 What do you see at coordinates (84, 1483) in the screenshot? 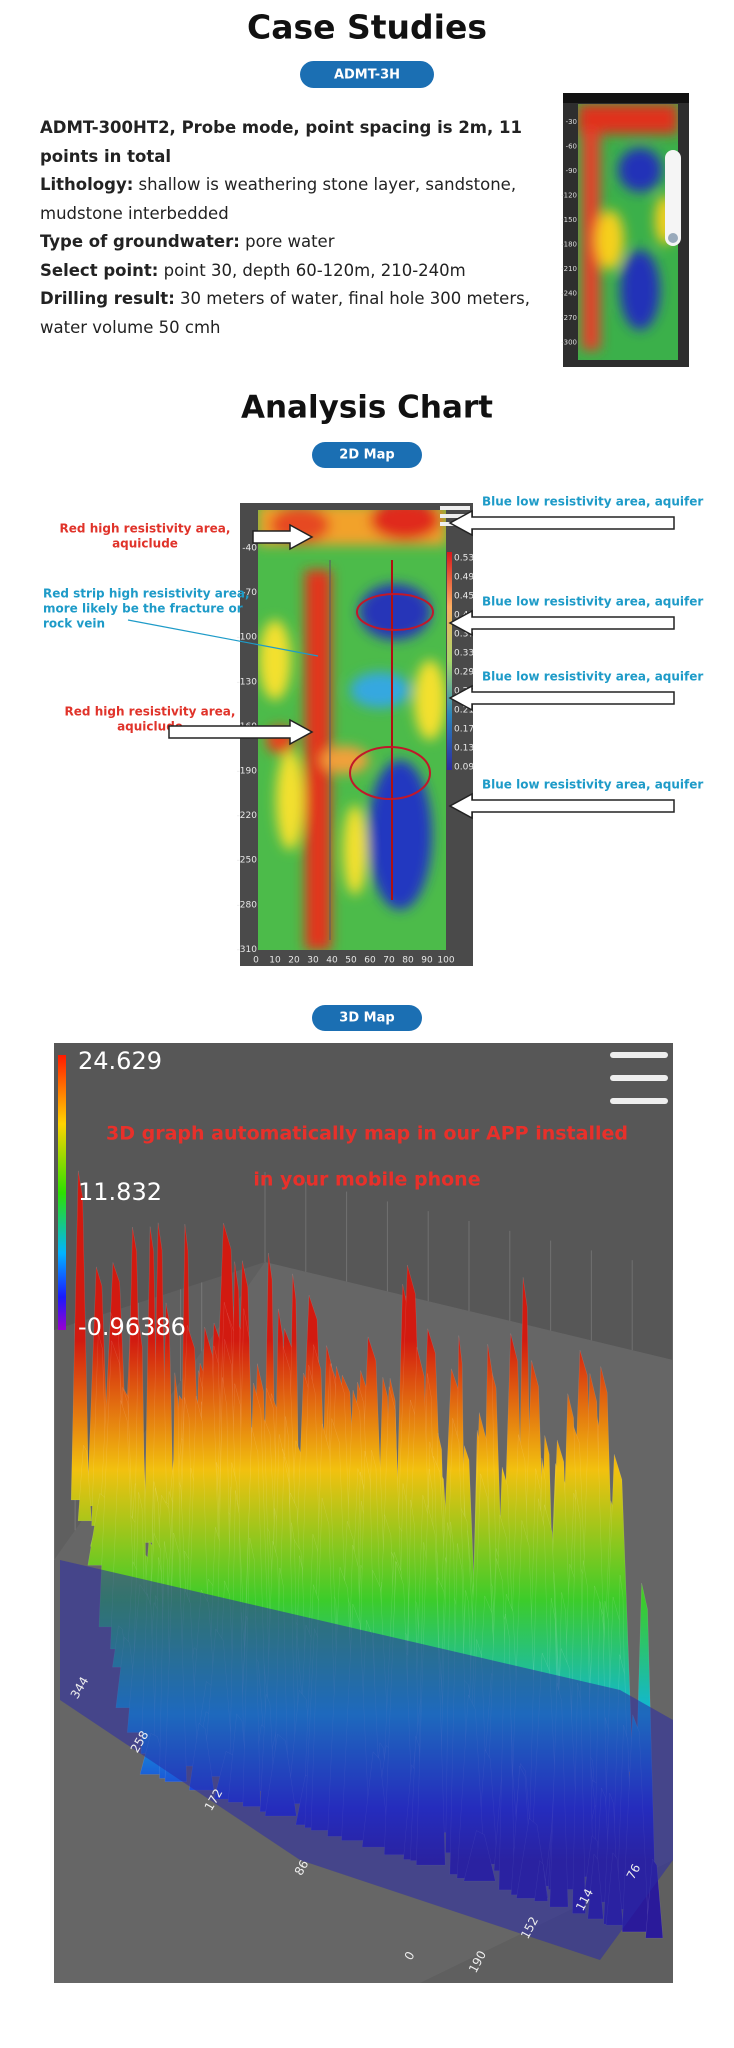
I see `surface-peak` at bounding box center [84, 1483].